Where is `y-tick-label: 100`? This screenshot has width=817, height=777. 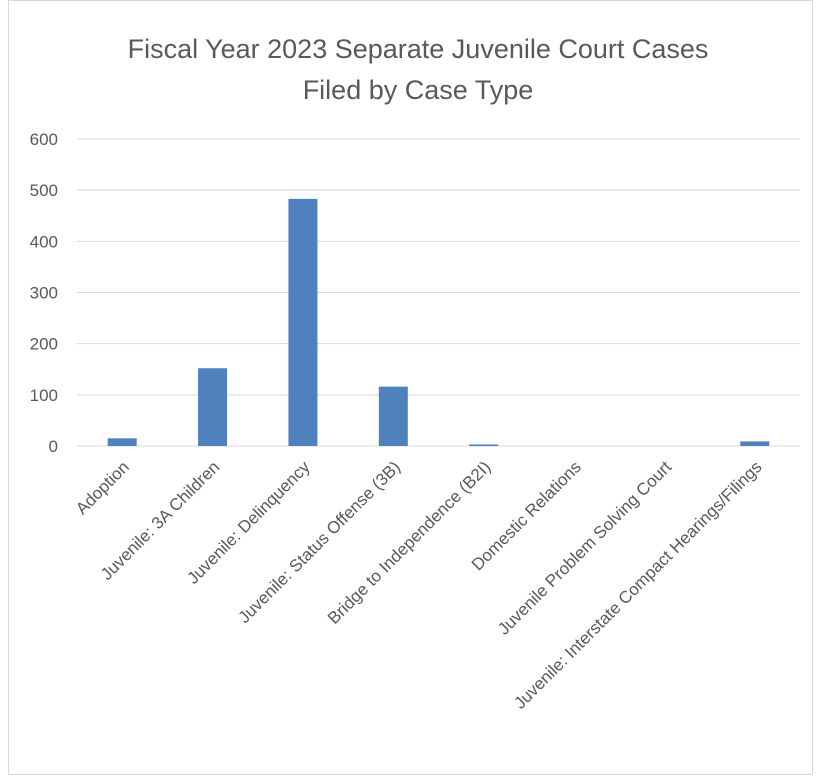
y-tick-label: 100 is located at coordinates (44, 395).